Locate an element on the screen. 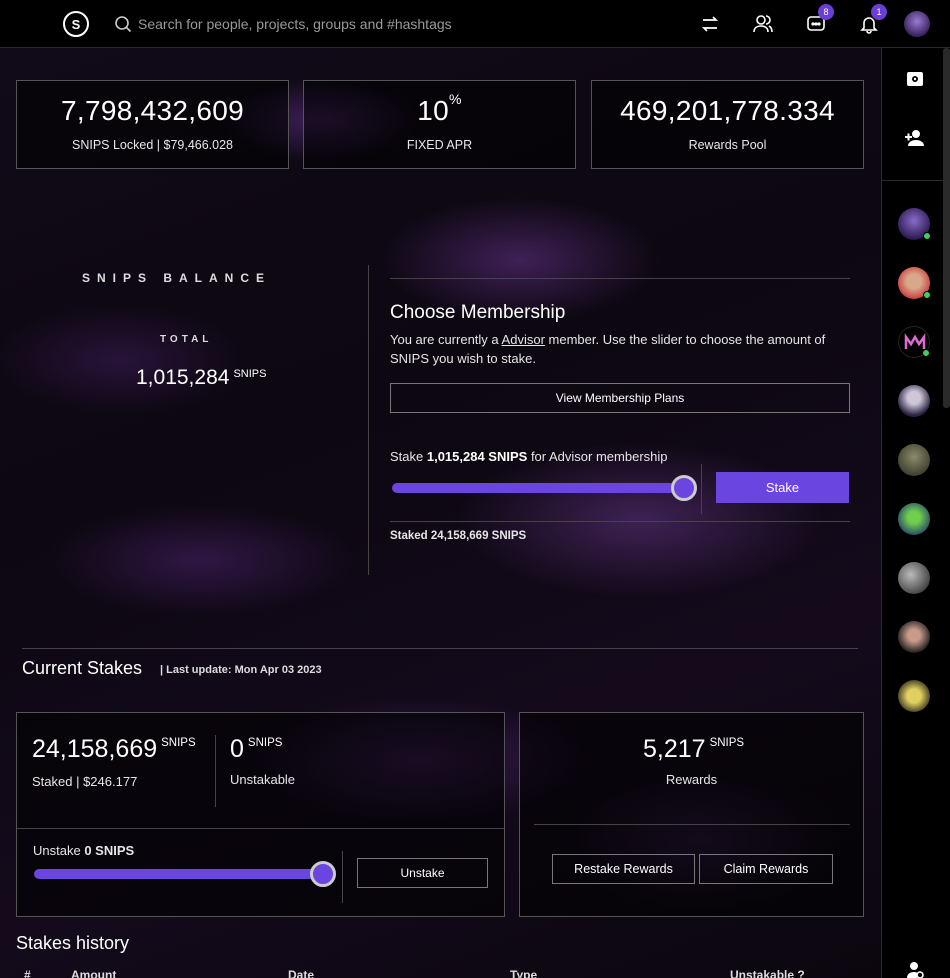 This screenshot has width=950, height=978. messages-icon: 8 is located at coordinates (819, 20).